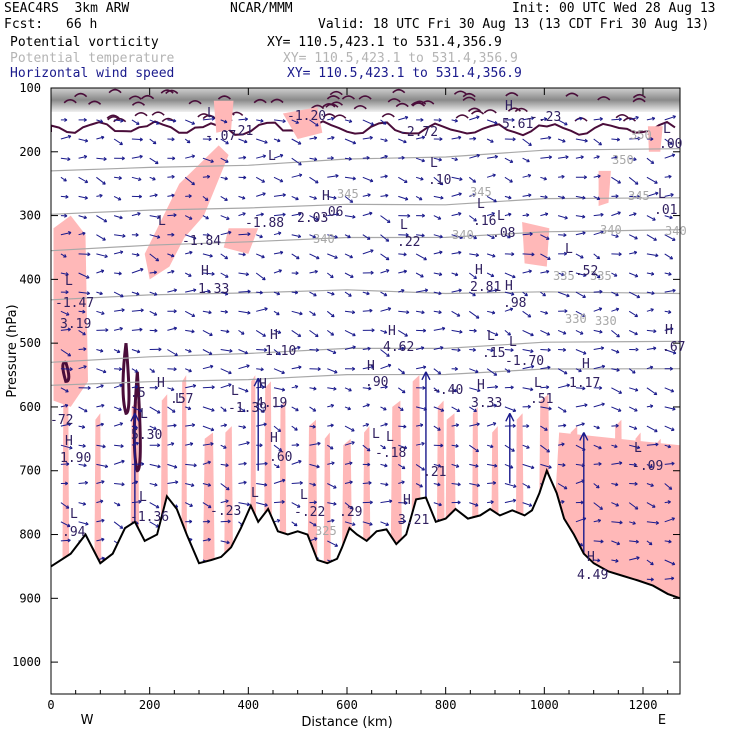  I want to click on pv-extremum-label: -1.36, so click(149, 517).